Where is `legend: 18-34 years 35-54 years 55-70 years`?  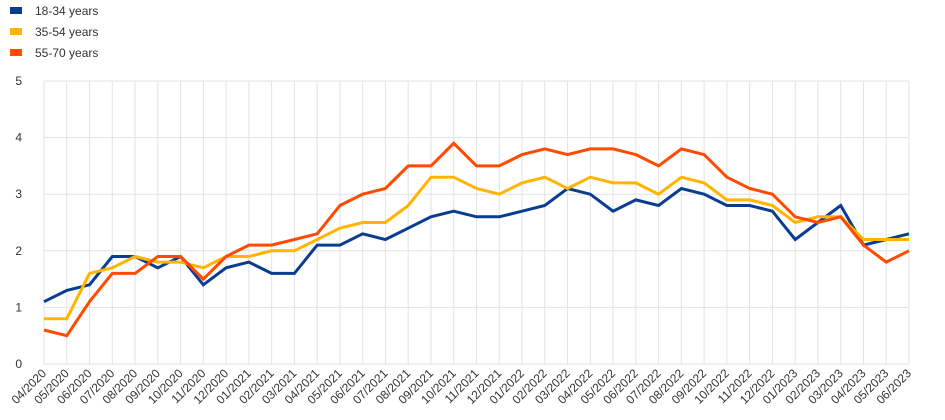
legend: 18-34 years 35-54 years 55-70 years is located at coordinates (54, 31).